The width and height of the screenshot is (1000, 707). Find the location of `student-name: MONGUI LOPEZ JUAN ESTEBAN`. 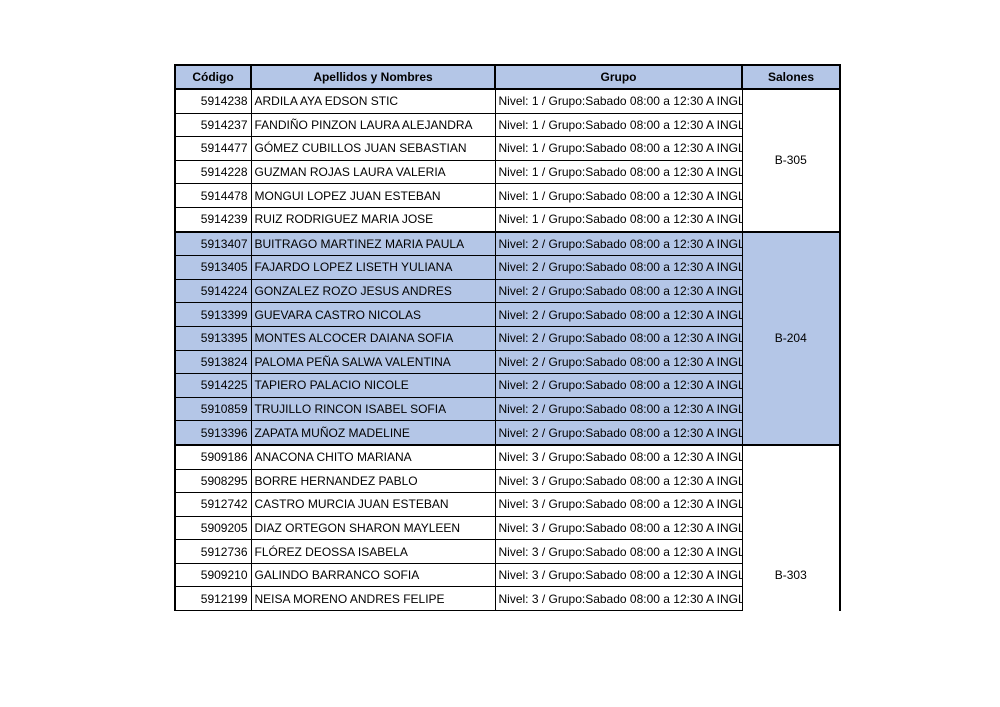

student-name: MONGUI LOPEZ JUAN ESTEBAN is located at coordinates (373, 195).